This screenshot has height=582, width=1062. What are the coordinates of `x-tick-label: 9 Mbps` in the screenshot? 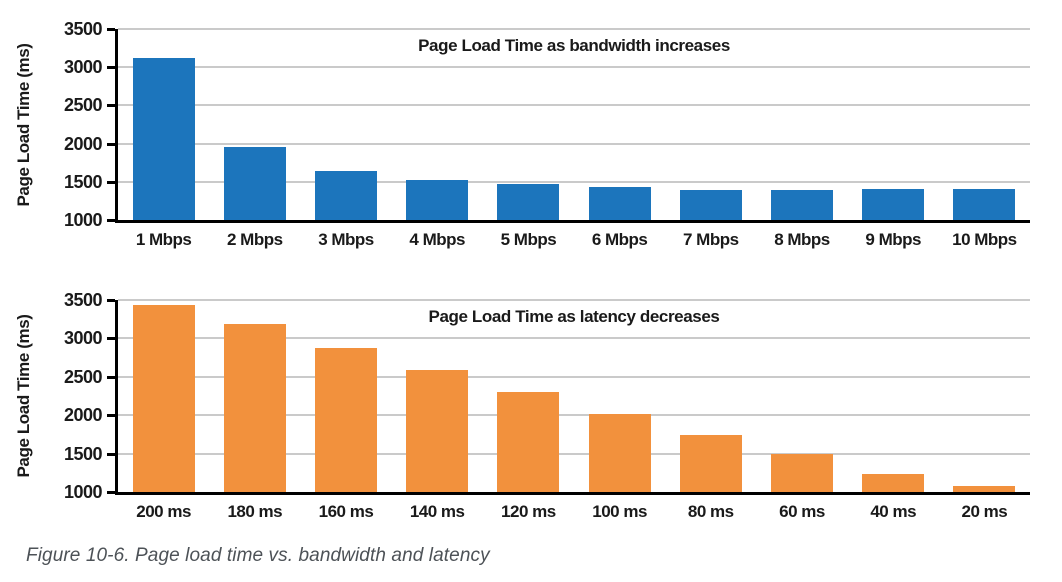 It's located at (893, 239).